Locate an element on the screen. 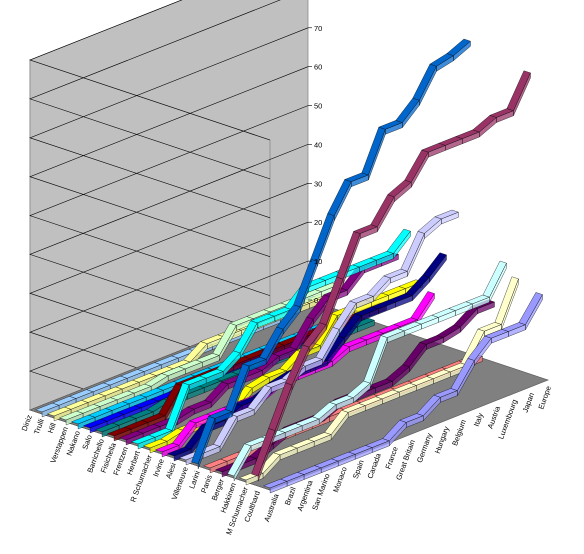 Image resolution: width=584 pixels, height=554 pixels. y-axis-ticks: 0102030405060708090 is located at coordinates (315, 164).